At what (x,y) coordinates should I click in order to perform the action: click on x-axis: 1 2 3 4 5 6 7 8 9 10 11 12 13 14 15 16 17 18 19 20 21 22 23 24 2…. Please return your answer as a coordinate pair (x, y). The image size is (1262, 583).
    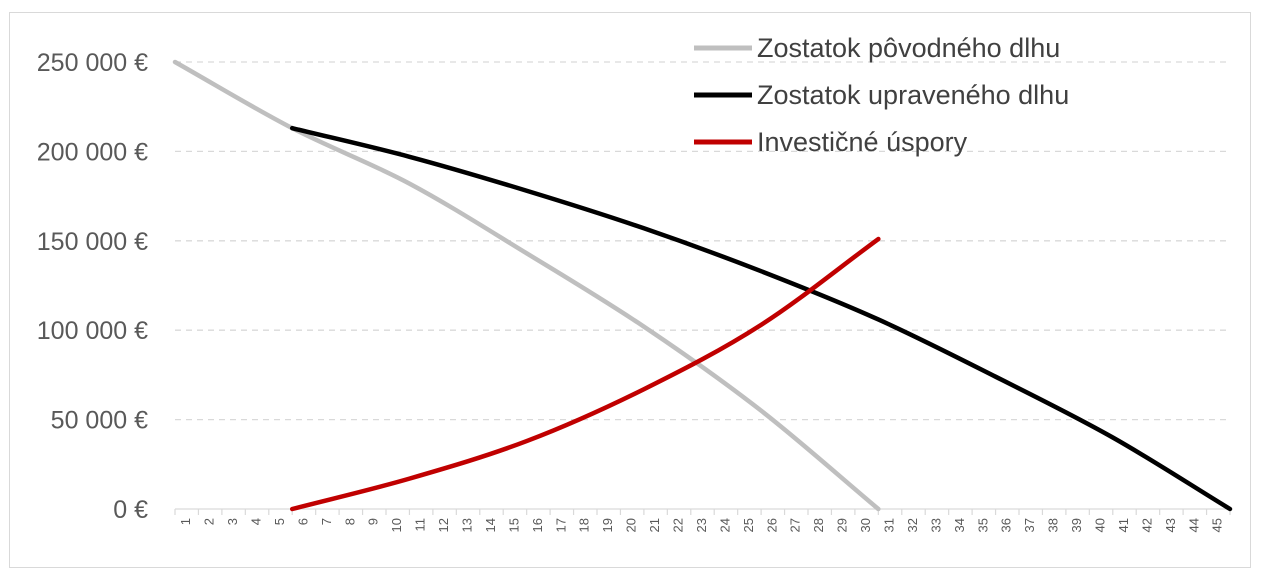
    Looking at the image, I should click on (702, 520).